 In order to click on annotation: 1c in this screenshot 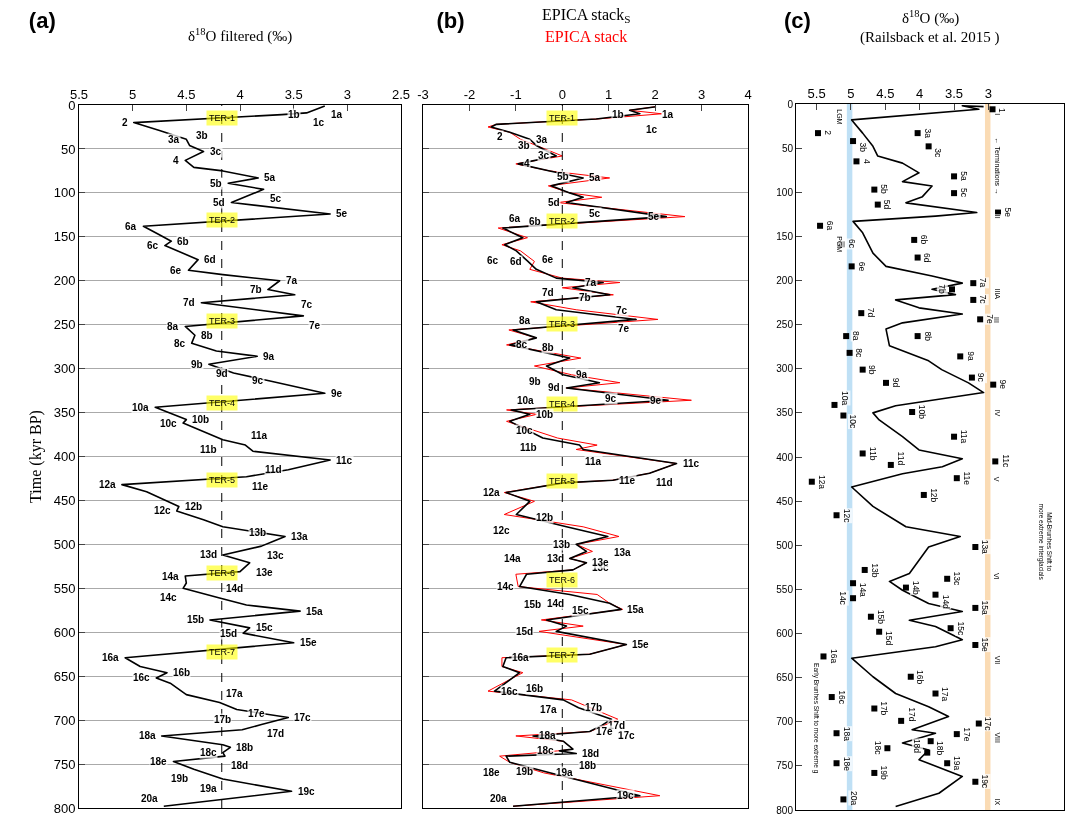, I will do `click(319, 122)`.